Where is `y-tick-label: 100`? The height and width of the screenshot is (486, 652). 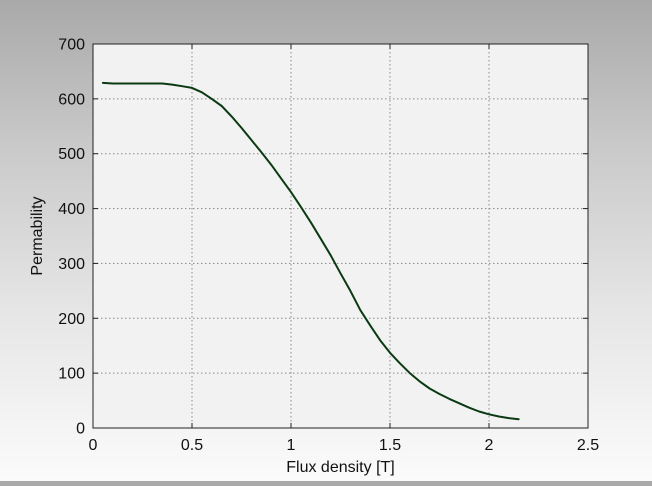
y-tick-label: 100 is located at coordinates (71, 374).